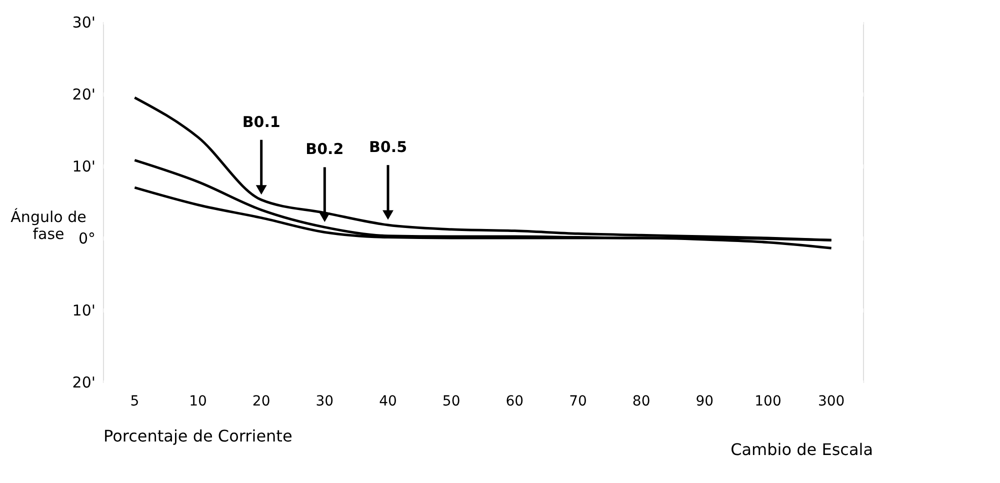 This screenshot has height=483, width=1000. What do you see at coordinates (135, 402) in the screenshot?
I see `x-tick-label: 5` at bounding box center [135, 402].